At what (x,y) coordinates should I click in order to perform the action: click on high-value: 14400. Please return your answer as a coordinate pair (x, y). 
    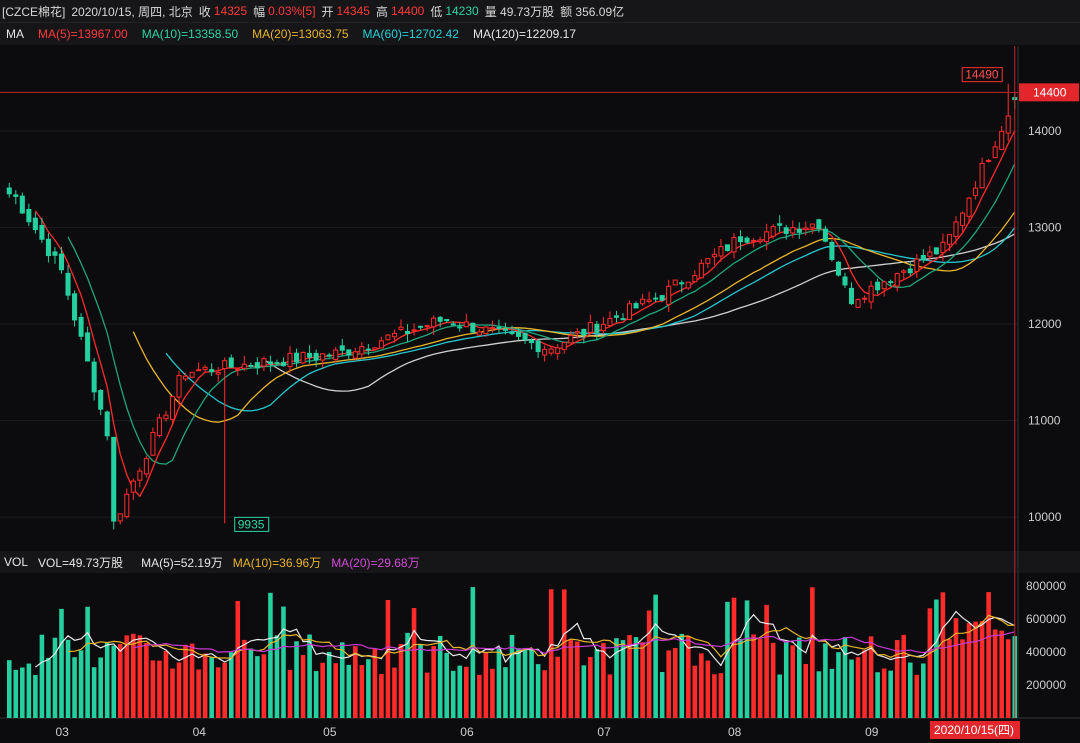
    Looking at the image, I should click on (407, 11).